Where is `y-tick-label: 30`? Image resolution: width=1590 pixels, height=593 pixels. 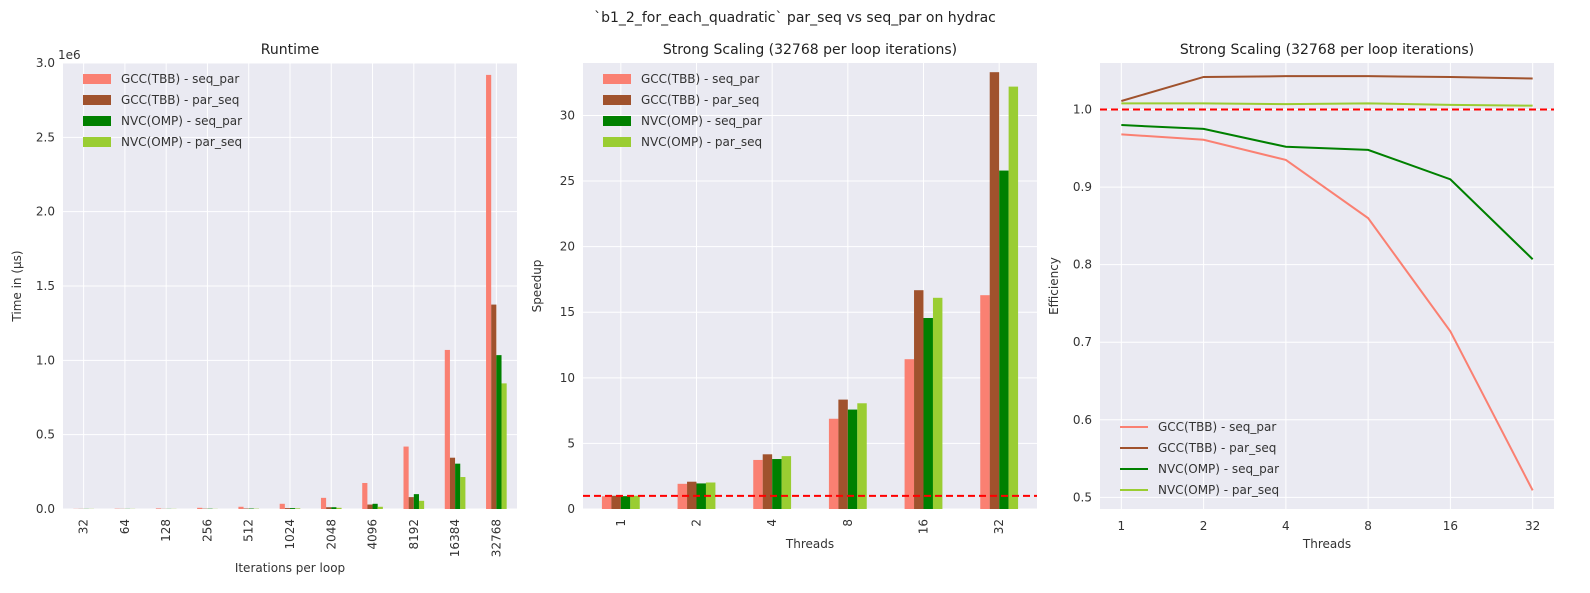
y-tick-label: 30 is located at coordinates (567, 115).